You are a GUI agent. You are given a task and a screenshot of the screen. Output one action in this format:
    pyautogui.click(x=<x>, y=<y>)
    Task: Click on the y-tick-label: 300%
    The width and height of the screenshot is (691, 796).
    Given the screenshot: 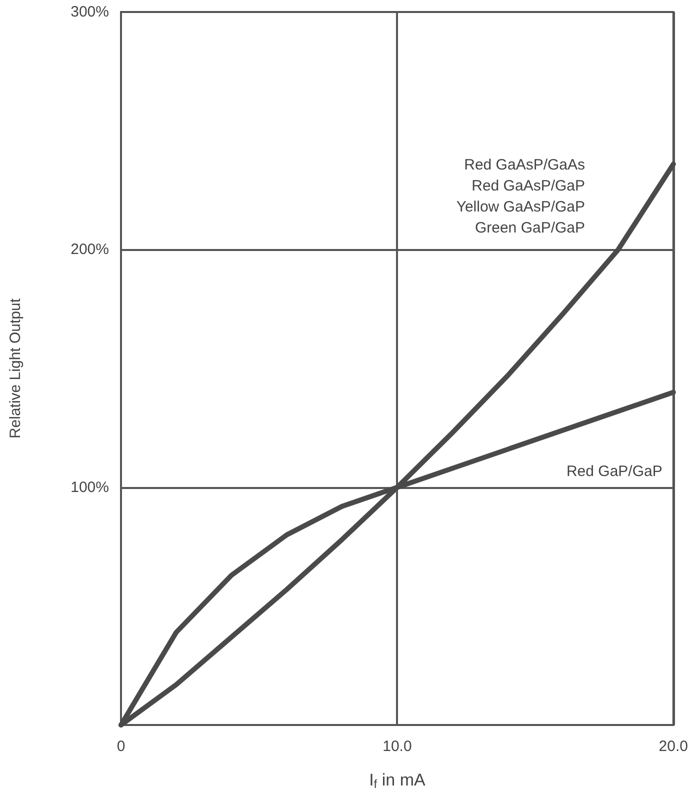 What is the action you would take?
    pyautogui.click(x=89, y=12)
    